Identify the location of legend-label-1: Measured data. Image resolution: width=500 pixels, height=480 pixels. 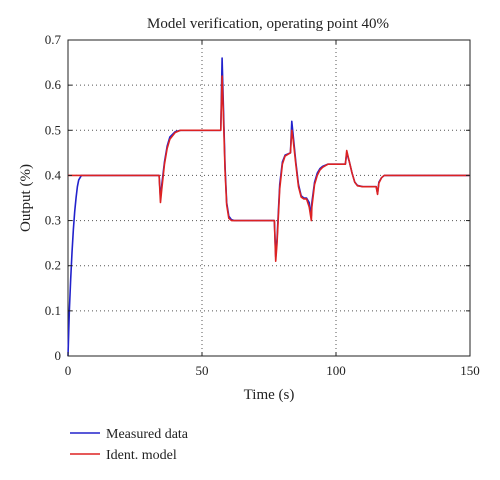
(147, 434).